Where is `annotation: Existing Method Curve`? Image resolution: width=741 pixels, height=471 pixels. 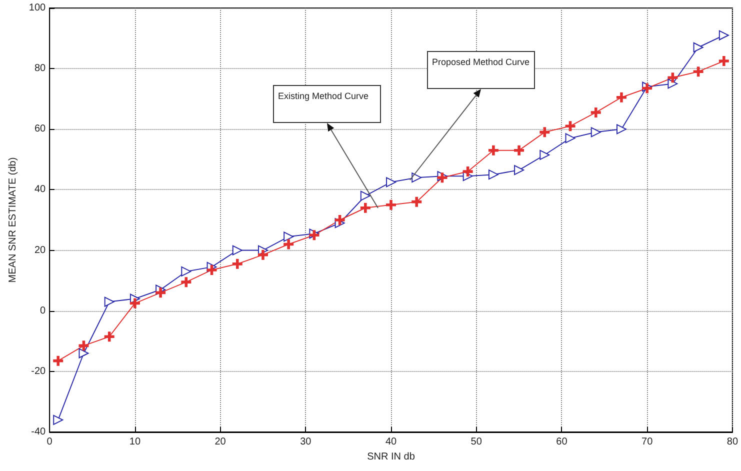 annotation: Existing Method Curve is located at coordinates (323, 96).